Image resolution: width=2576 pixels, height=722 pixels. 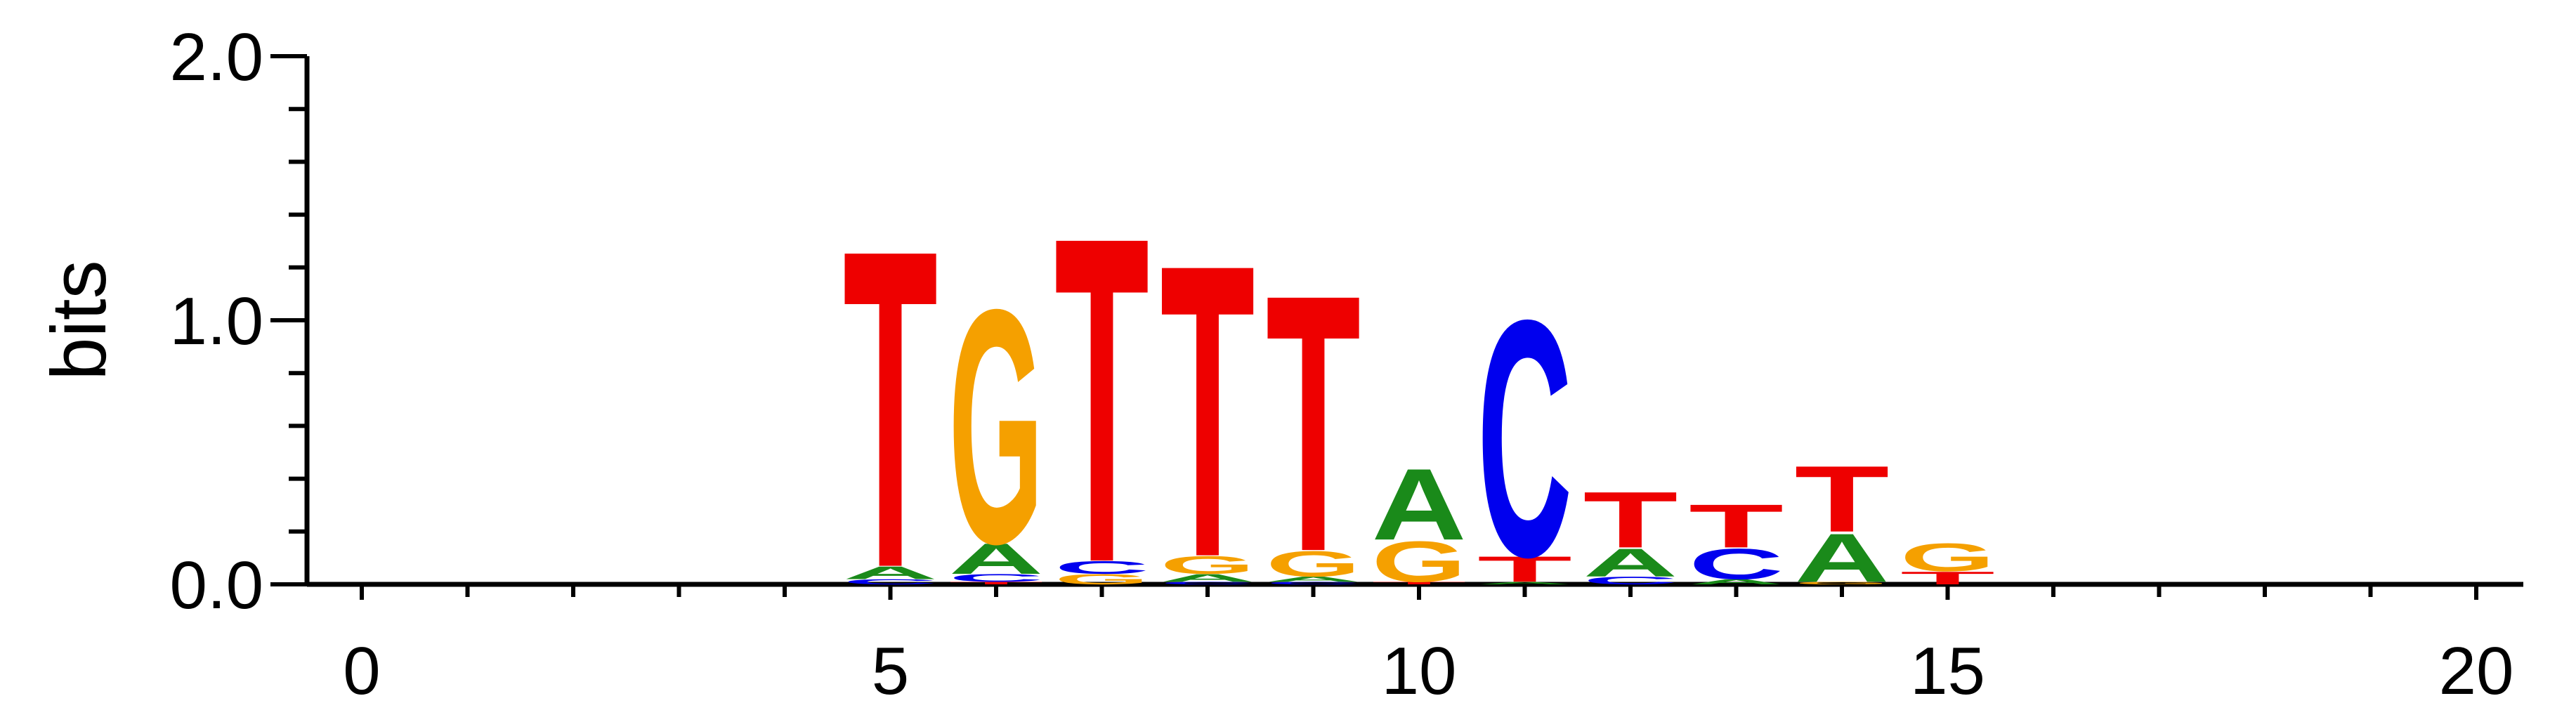 I want to click on x-tick-label: 0, so click(x=362, y=671).